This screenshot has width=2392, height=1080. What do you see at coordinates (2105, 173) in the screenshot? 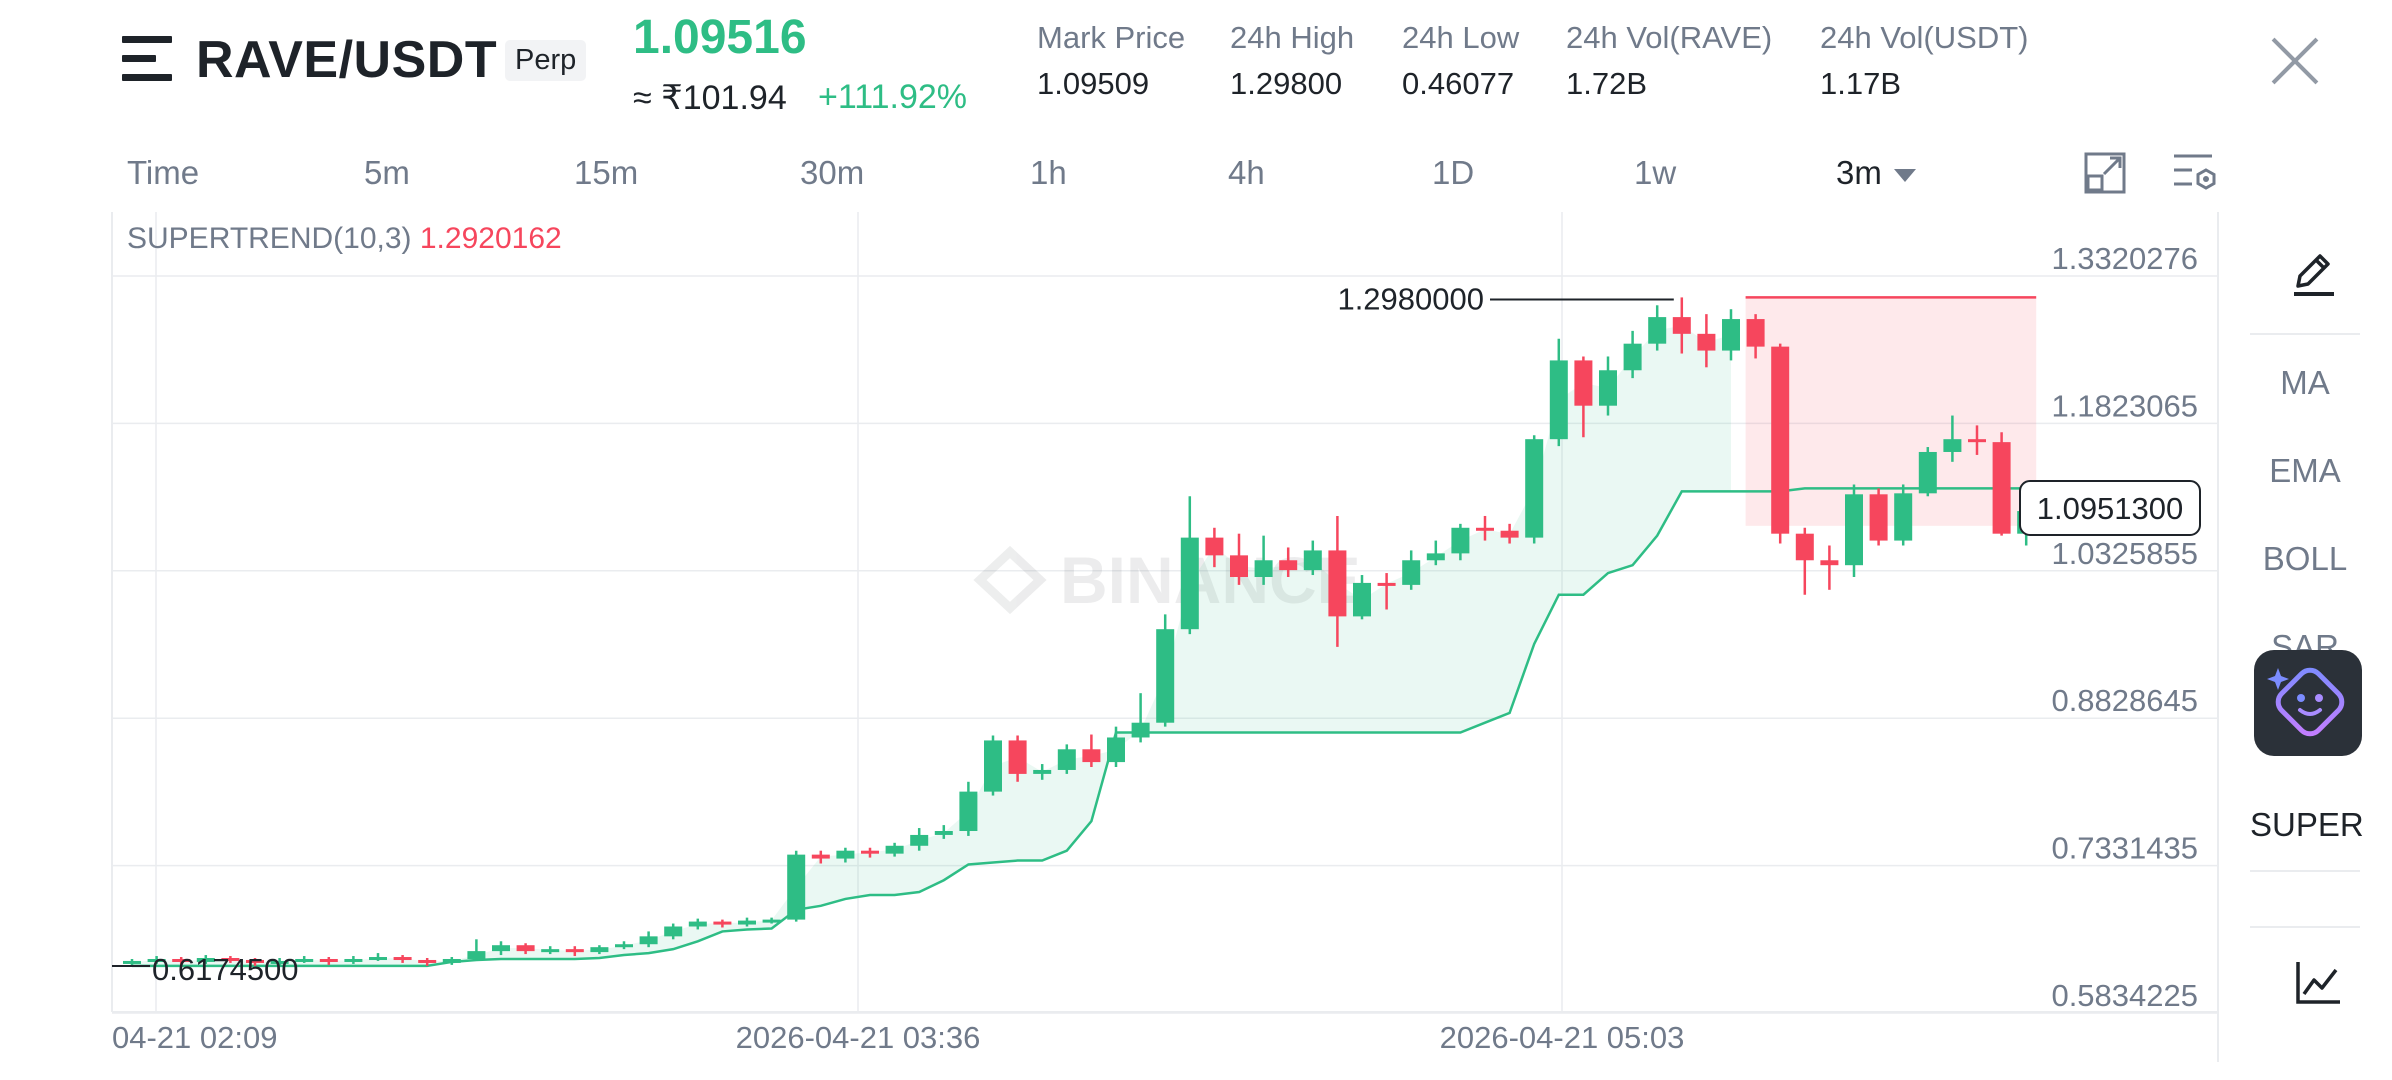
I see `chart-settings-icon` at bounding box center [2105, 173].